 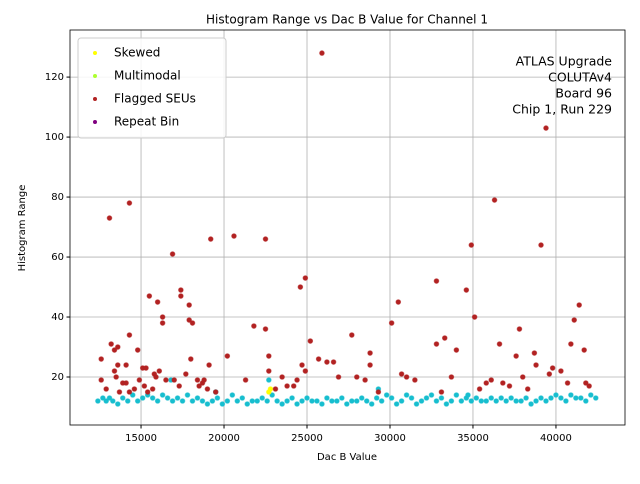 What do you see at coordinates (146, 122) in the screenshot?
I see `legend-label: Repeat Bin` at bounding box center [146, 122].